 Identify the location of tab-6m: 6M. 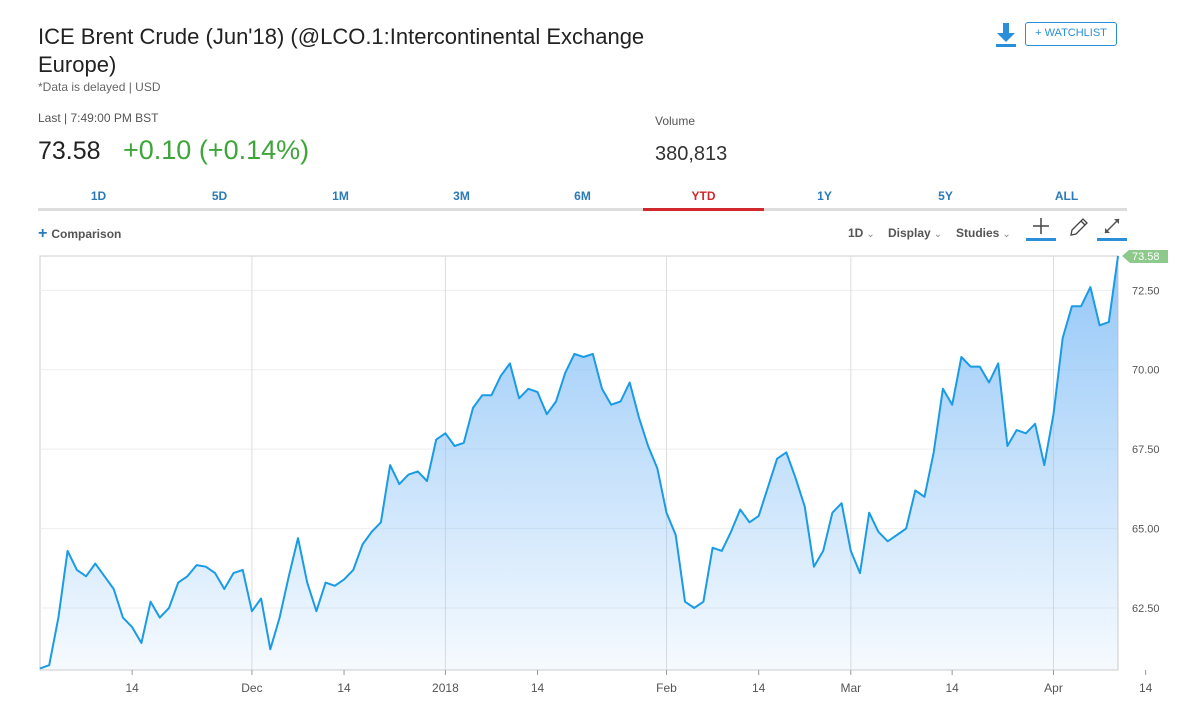
(582, 196).